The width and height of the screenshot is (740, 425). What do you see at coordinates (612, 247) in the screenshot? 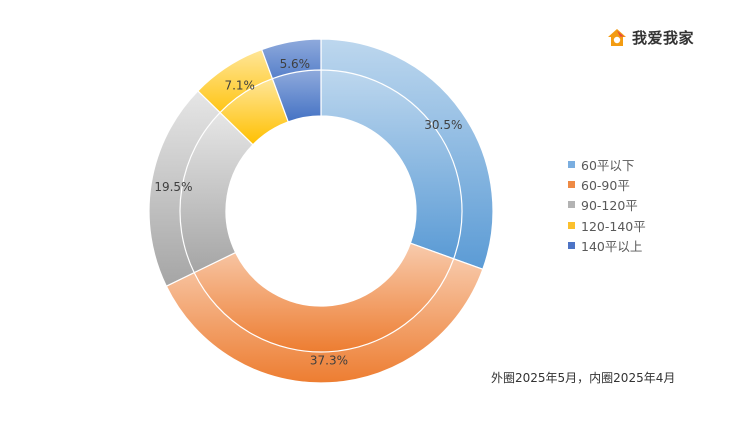
I see `legend-label: 140平以上` at bounding box center [612, 247].